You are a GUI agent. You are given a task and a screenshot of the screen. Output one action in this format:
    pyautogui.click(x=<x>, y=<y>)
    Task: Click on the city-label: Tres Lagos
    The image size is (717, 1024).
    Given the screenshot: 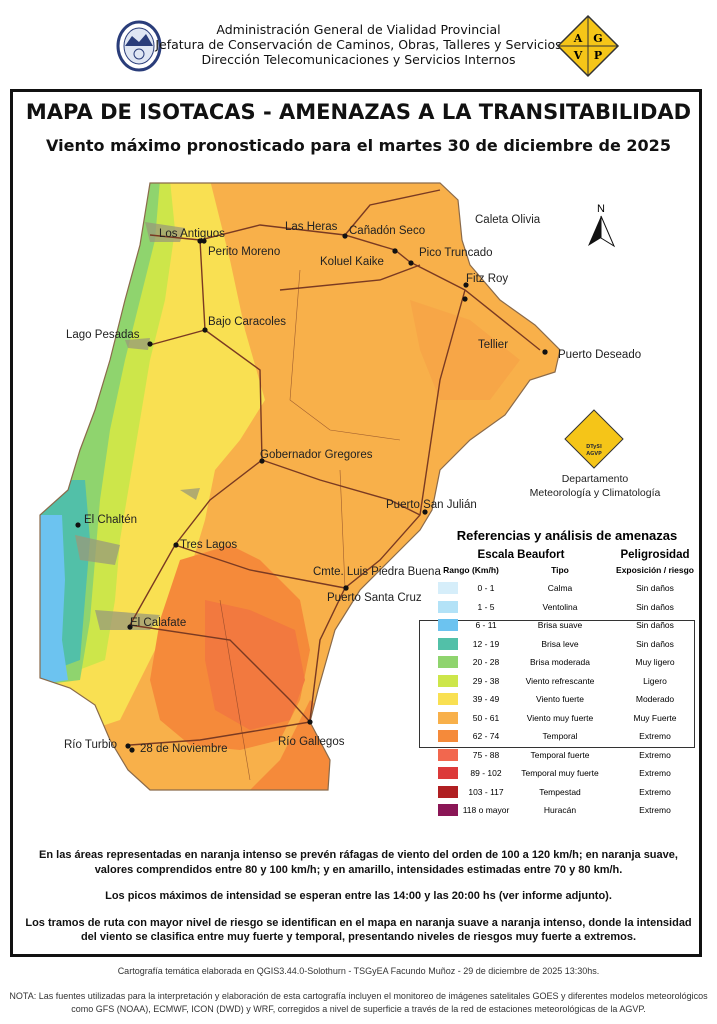 What is the action you would take?
    pyautogui.click(x=208, y=545)
    